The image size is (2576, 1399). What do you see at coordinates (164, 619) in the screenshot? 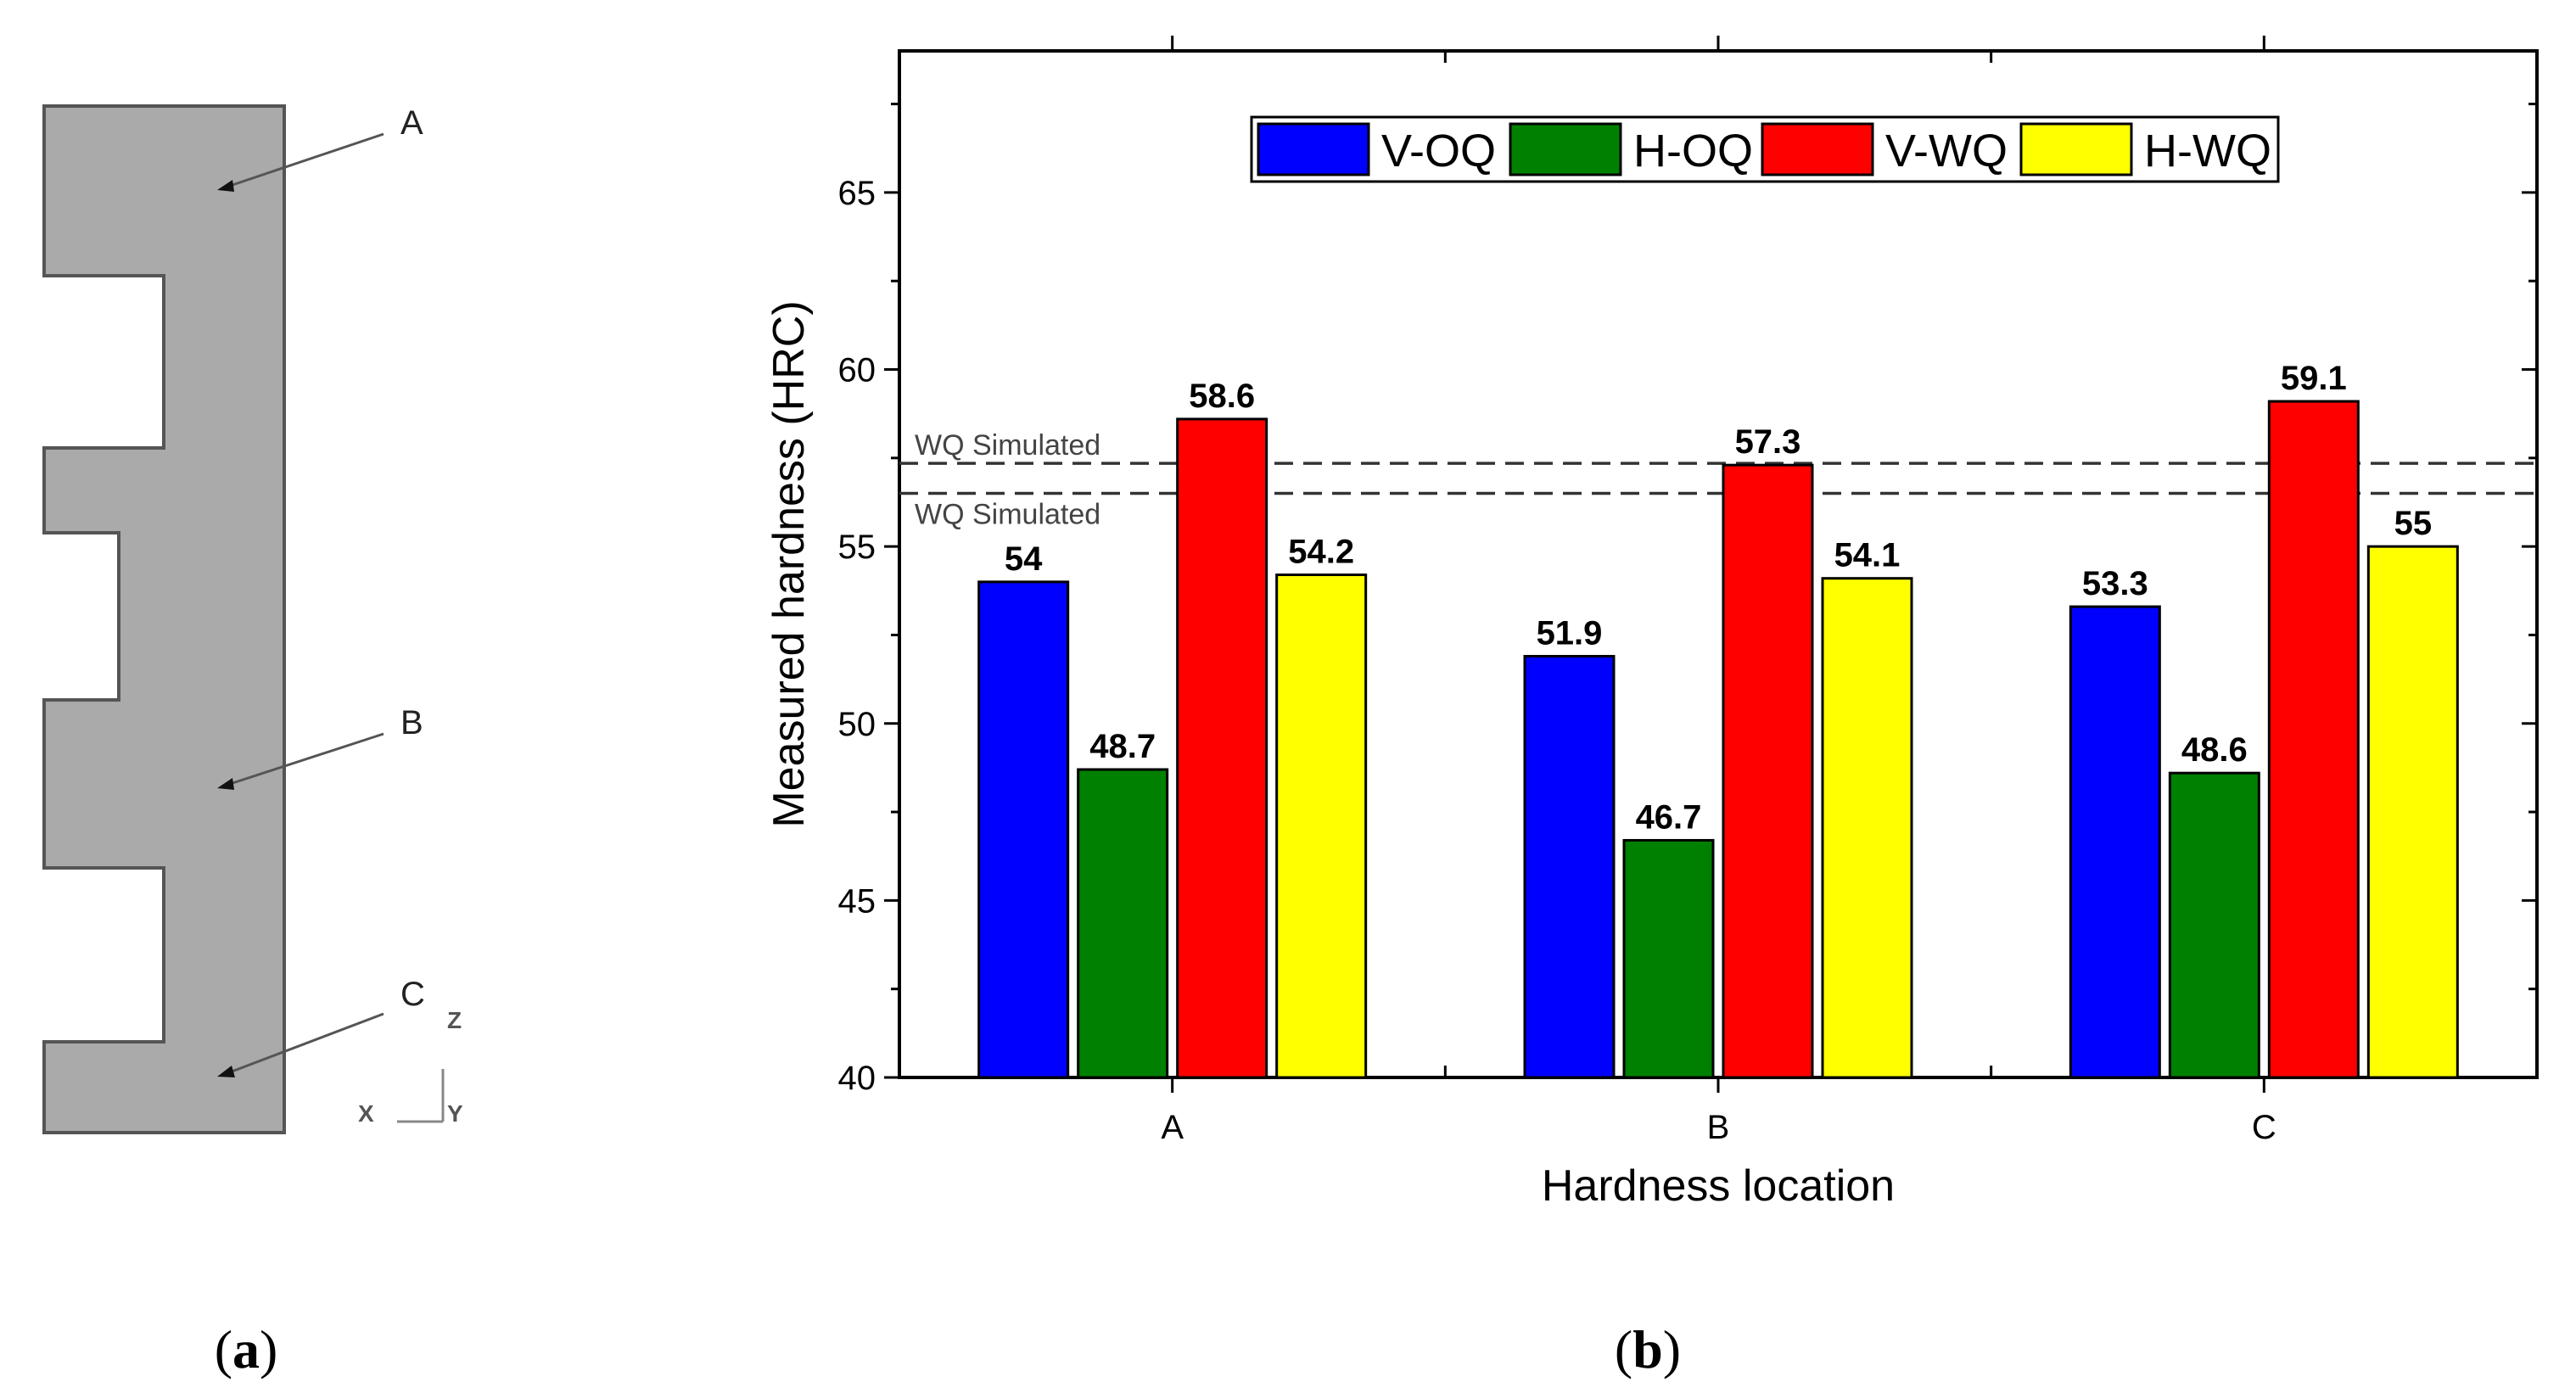
I see `part-cross-section` at bounding box center [164, 619].